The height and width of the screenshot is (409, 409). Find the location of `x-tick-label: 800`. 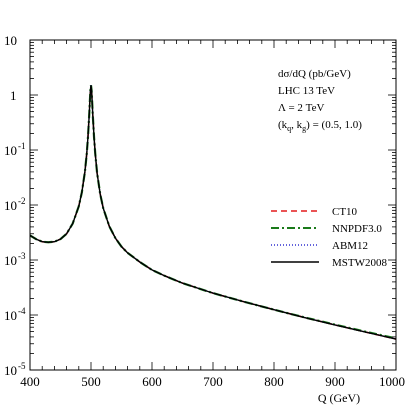

x-tick-label: 800 is located at coordinates (274, 381).